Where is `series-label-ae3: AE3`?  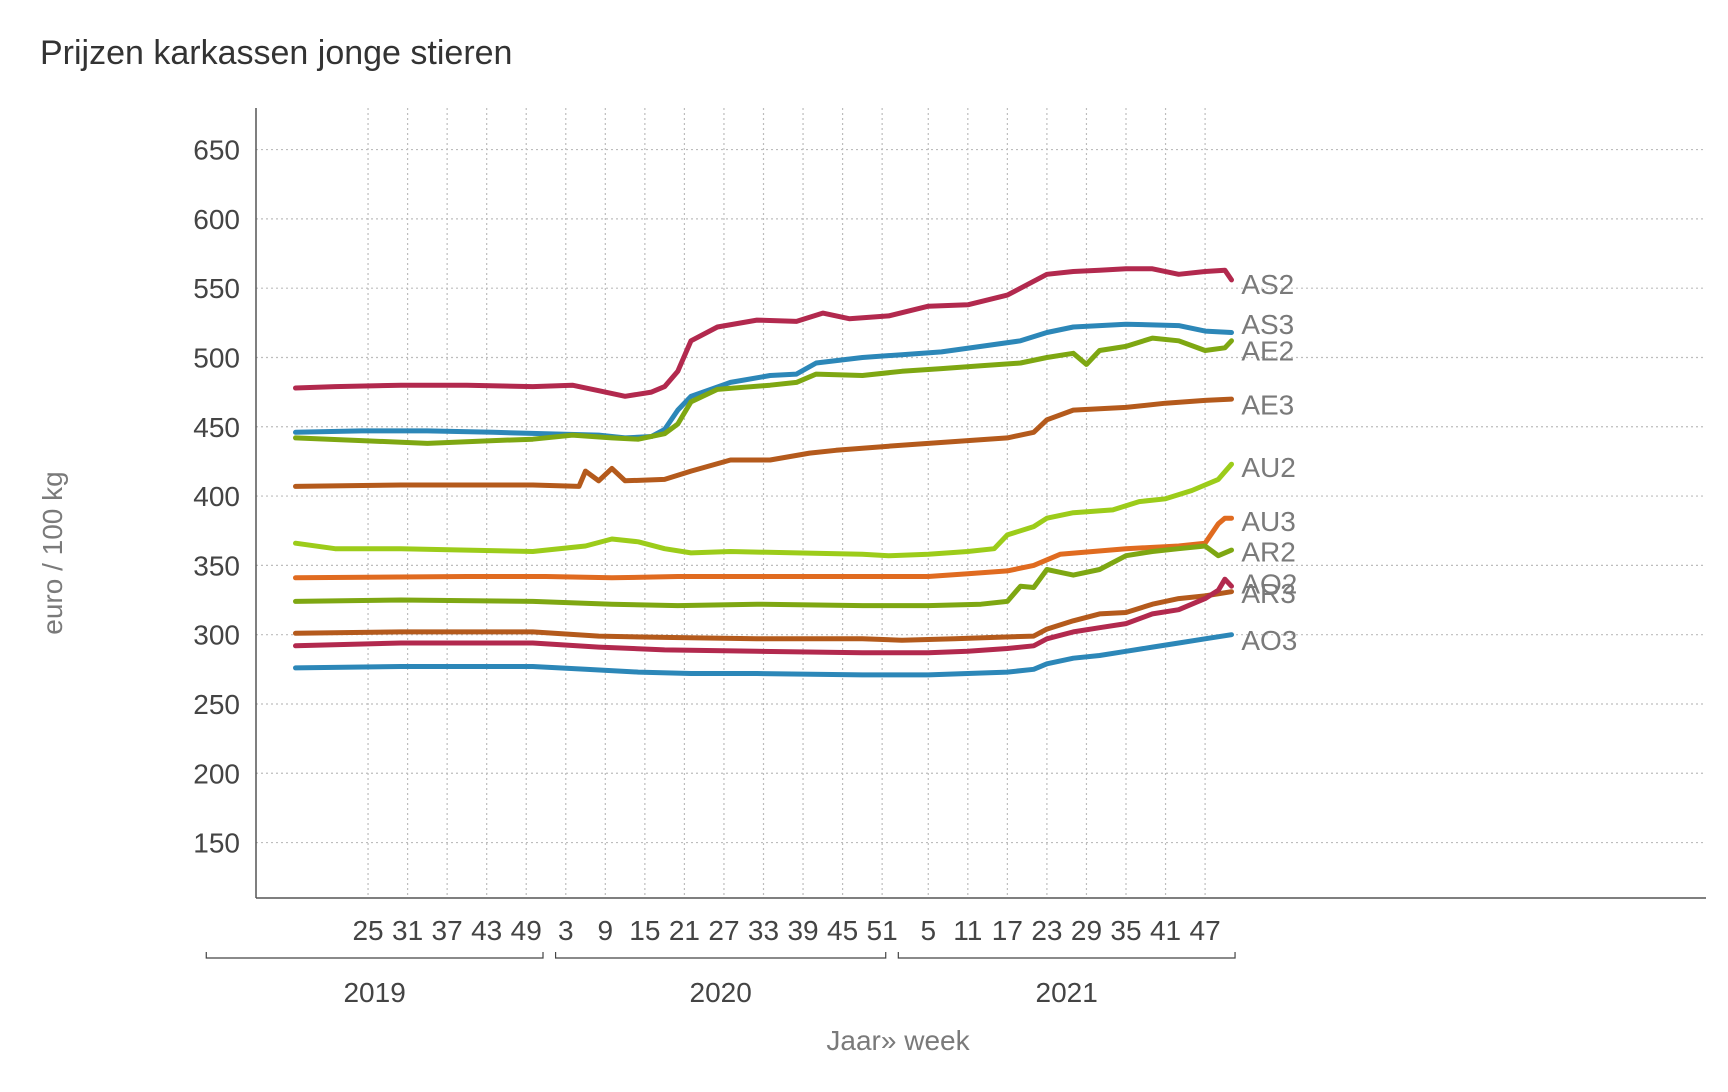
series-label-ae3: AE3 is located at coordinates (1267, 405).